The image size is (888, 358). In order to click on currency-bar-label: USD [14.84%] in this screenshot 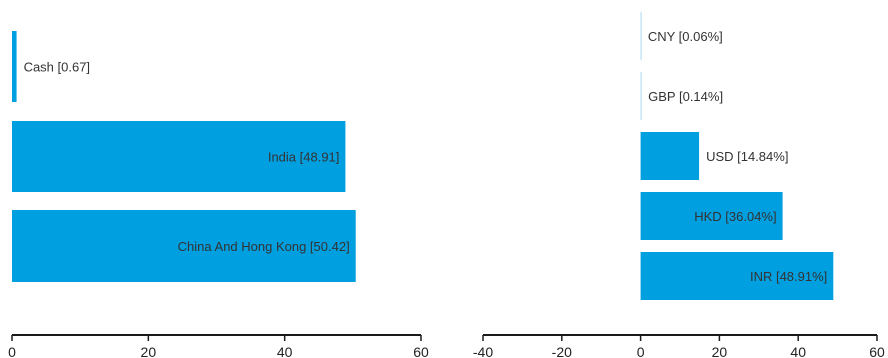, I will do `click(747, 156)`.